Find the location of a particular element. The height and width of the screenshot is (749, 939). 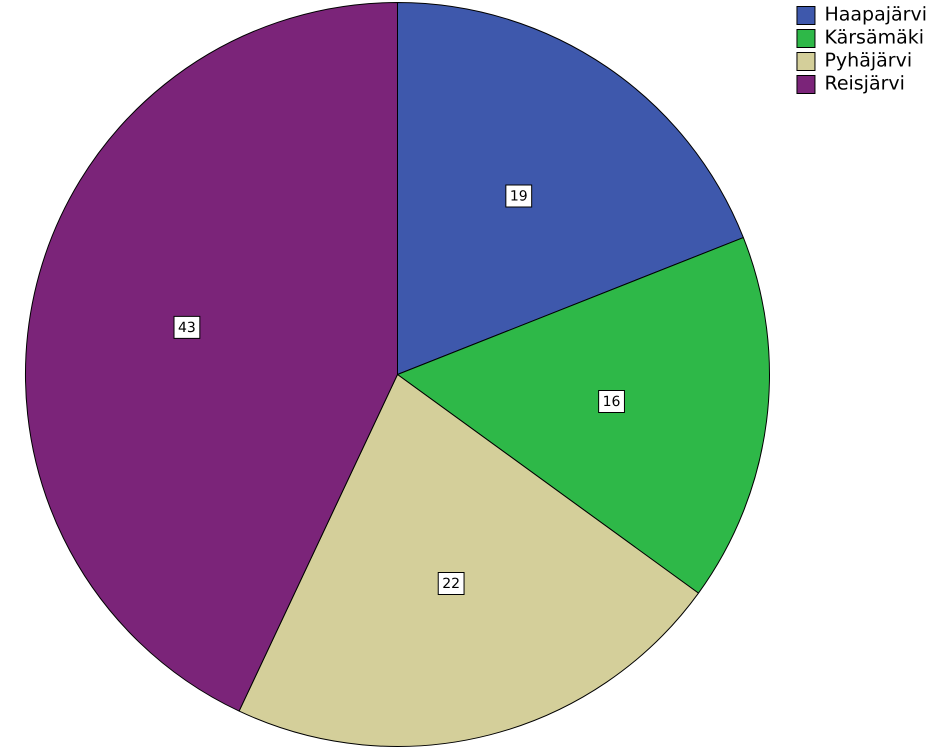

data-label: 43 is located at coordinates (187, 328).